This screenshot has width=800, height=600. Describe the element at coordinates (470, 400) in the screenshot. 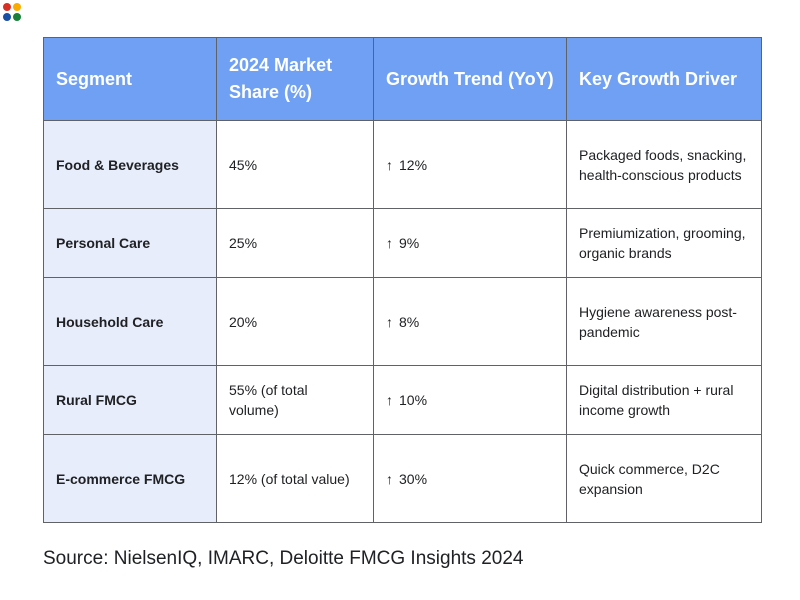

I see `growth-trend-cell: ↑ 10%` at that location.